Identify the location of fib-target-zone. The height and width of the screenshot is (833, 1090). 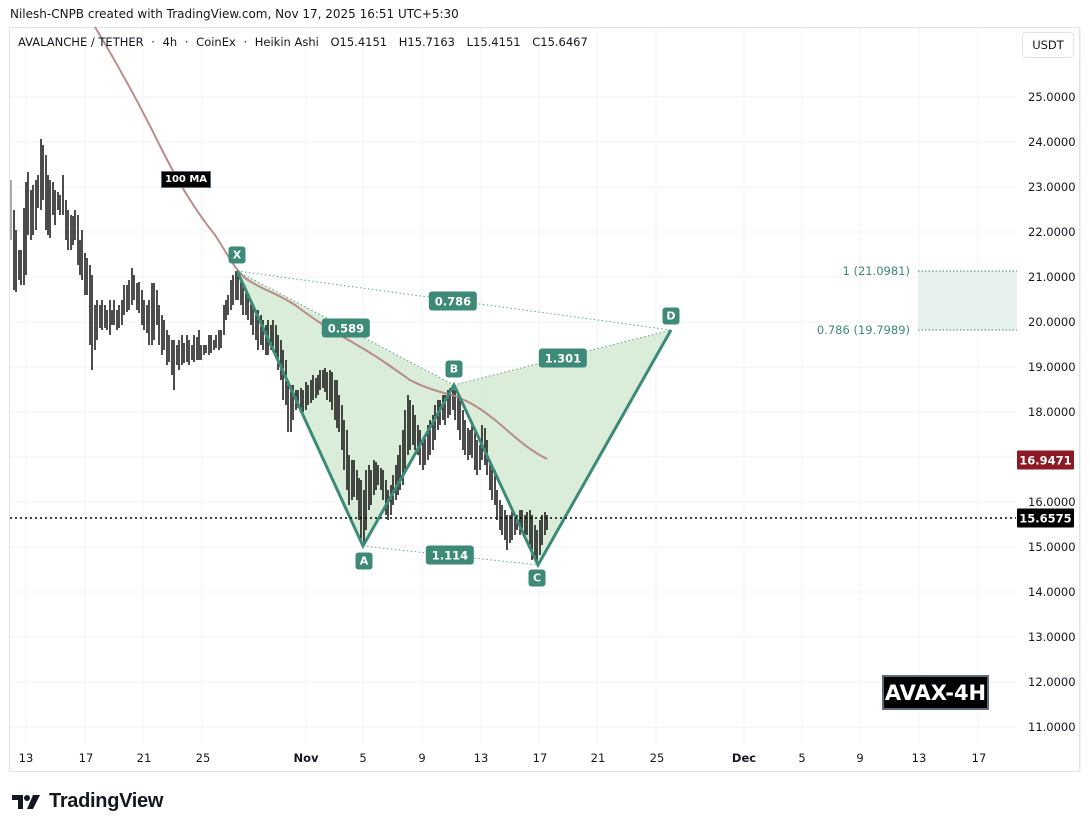
(967, 300).